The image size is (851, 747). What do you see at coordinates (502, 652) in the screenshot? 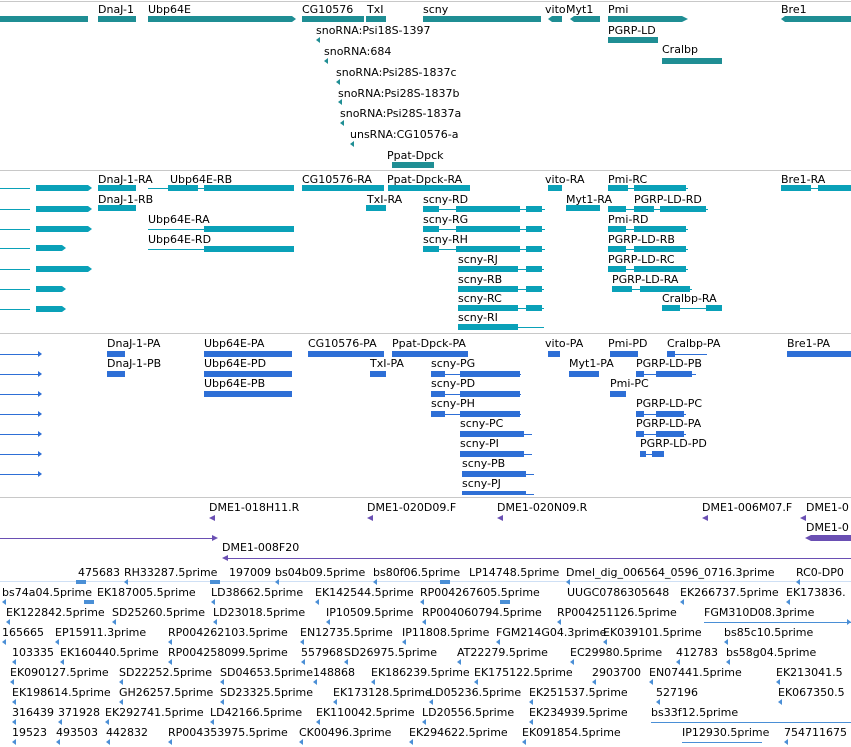
I see `est-label: AT22279.5prime` at bounding box center [502, 652].